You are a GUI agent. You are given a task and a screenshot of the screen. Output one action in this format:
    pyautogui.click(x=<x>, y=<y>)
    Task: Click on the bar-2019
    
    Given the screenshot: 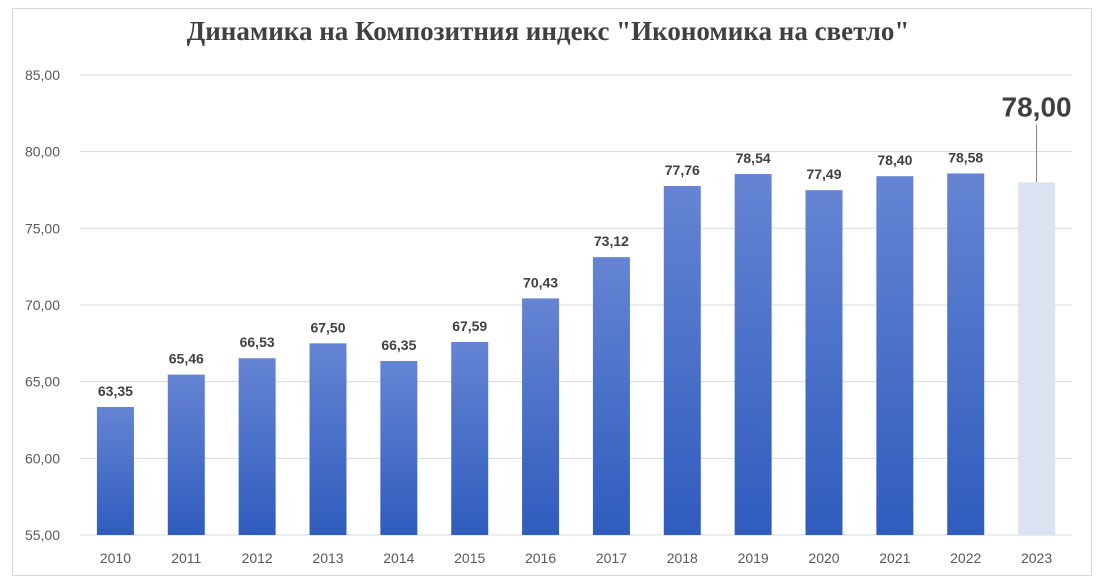 What is the action you would take?
    pyautogui.click(x=753, y=354)
    